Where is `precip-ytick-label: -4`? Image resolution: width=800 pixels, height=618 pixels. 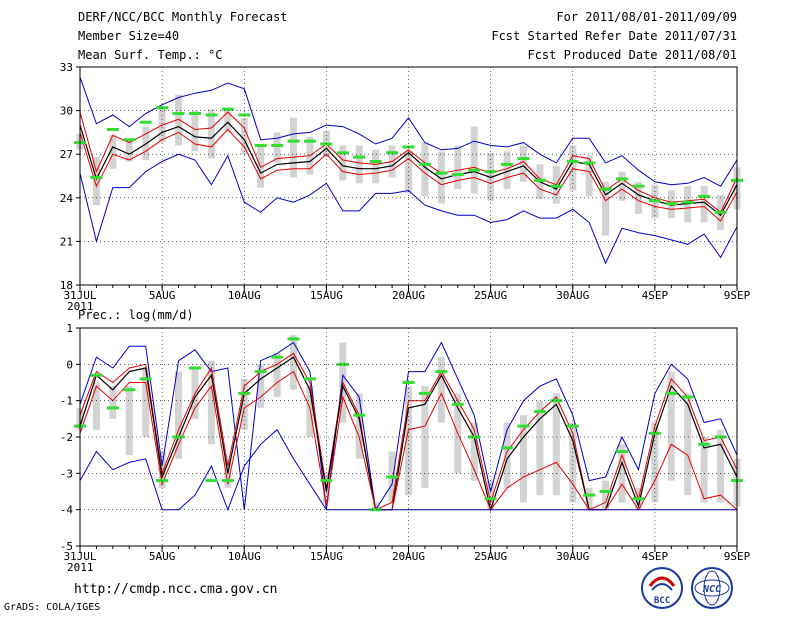
precip-ytick-label: -4 is located at coordinates (67, 510).